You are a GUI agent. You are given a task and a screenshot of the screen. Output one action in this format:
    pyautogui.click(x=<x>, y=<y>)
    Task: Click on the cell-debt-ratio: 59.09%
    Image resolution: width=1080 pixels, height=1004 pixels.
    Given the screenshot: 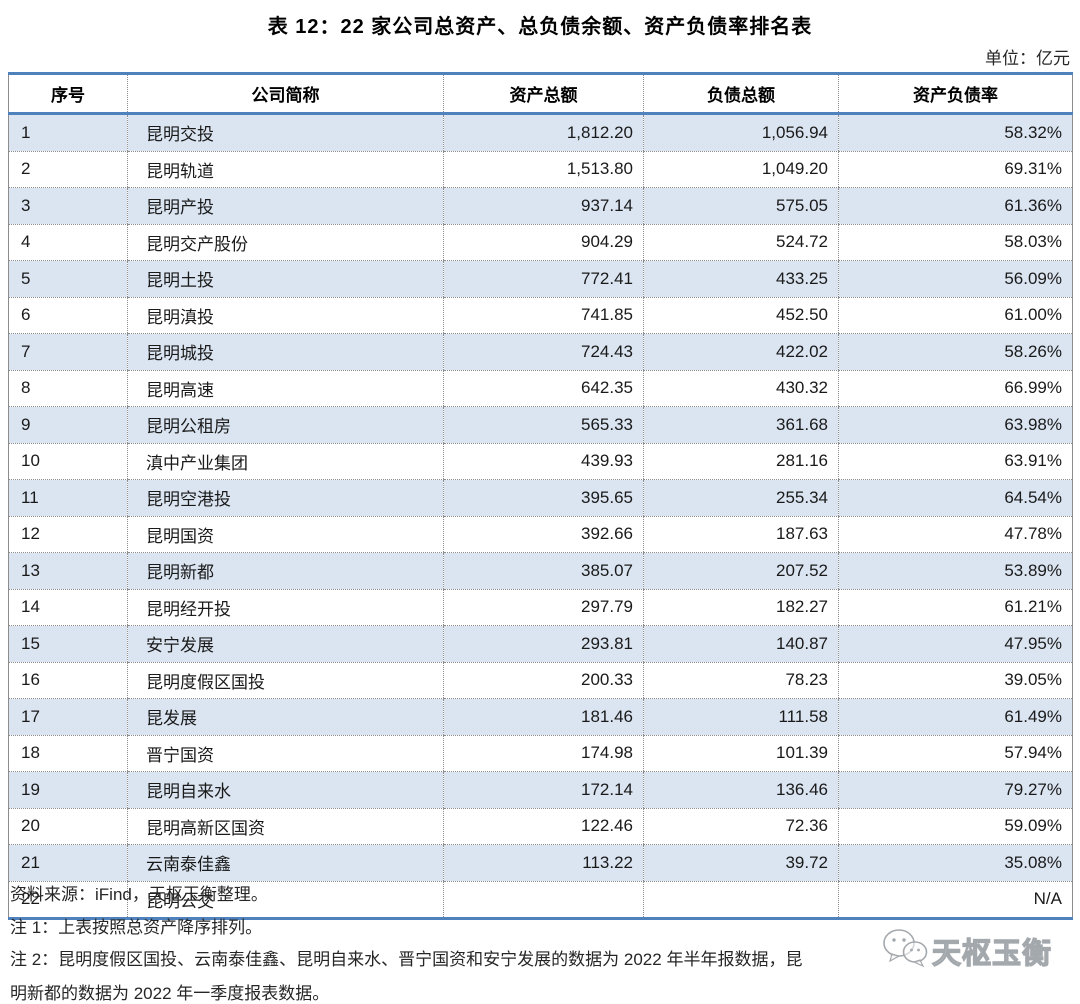 What is the action you would take?
    pyautogui.click(x=955, y=826)
    